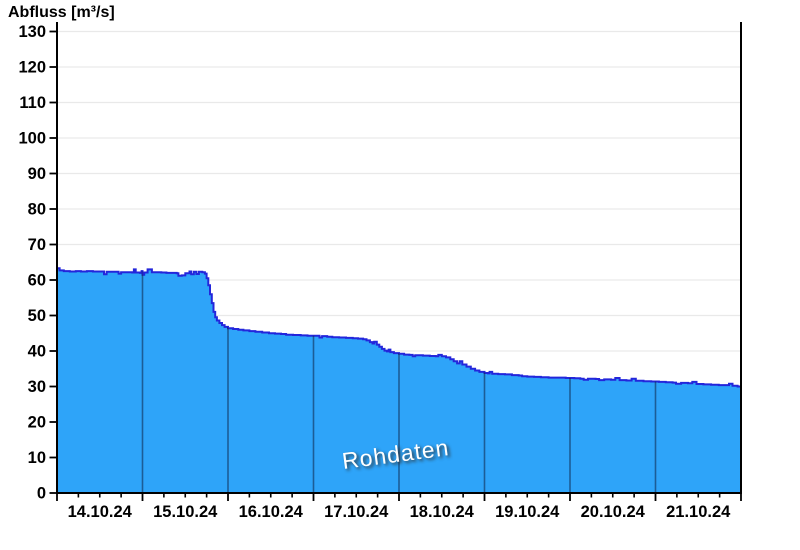 Image resolution: width=800 pixels, height=550 pixels. What do you see at coordinates (37, 458) in the screenshot?
I see `y-tick-label: 10` at bounding box center [37, 458].